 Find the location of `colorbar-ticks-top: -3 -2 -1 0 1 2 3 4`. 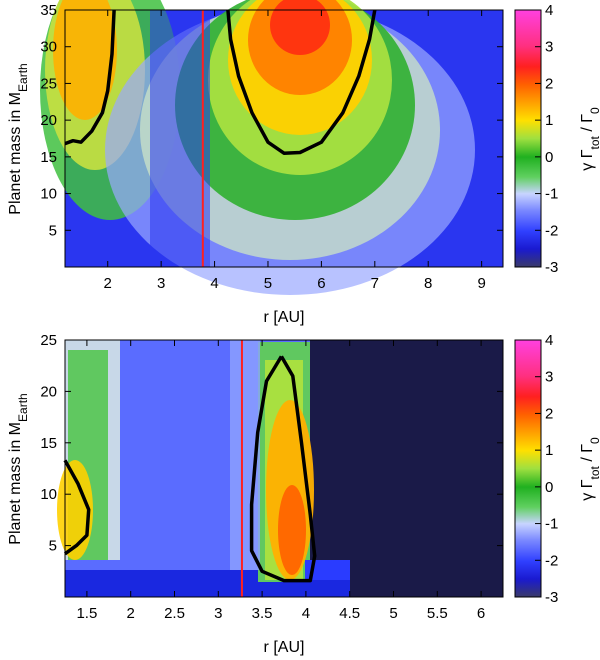

colorbar-ticks-top: -3 -2 -1 0 1 2 3 4 is located at coordinates (546, 139).